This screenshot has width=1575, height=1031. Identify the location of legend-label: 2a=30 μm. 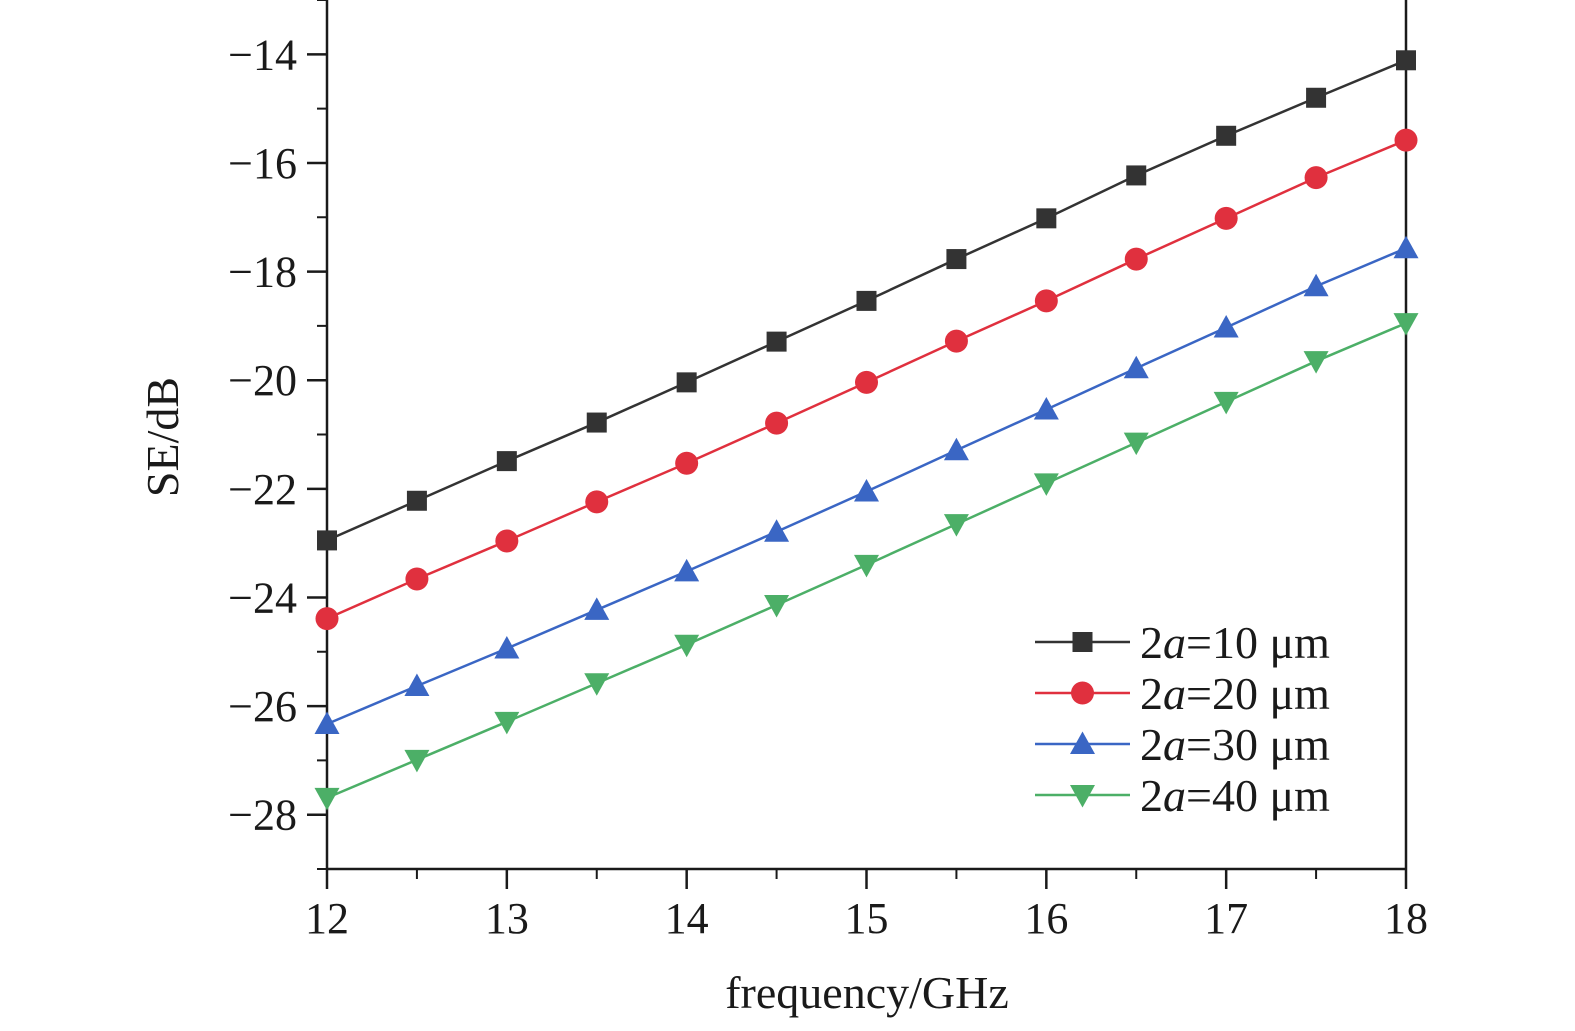
(1235, 744).